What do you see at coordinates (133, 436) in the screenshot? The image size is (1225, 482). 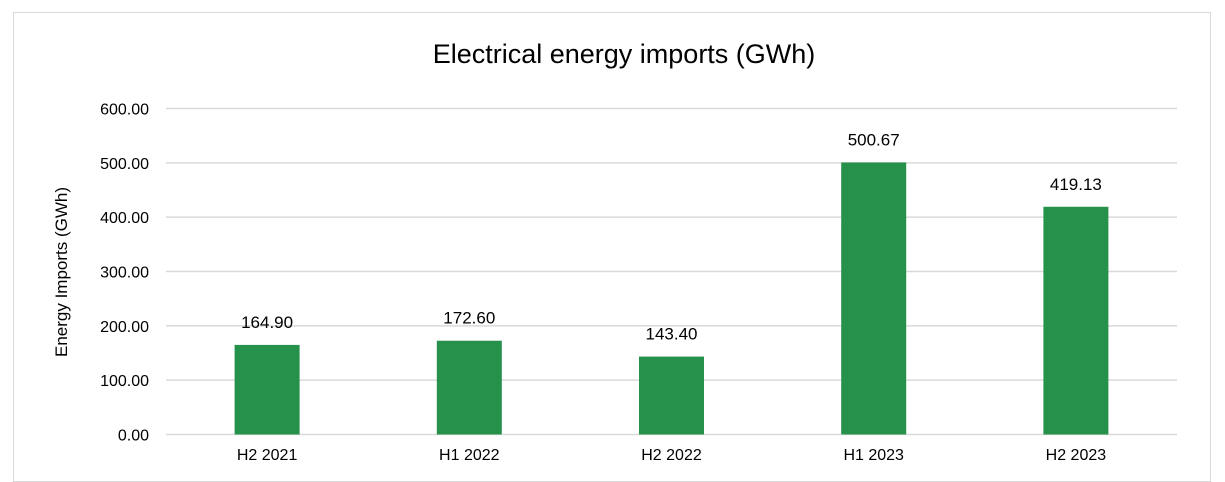 I see `y-tick-label: 0.00` at bounding box center [133, 436].